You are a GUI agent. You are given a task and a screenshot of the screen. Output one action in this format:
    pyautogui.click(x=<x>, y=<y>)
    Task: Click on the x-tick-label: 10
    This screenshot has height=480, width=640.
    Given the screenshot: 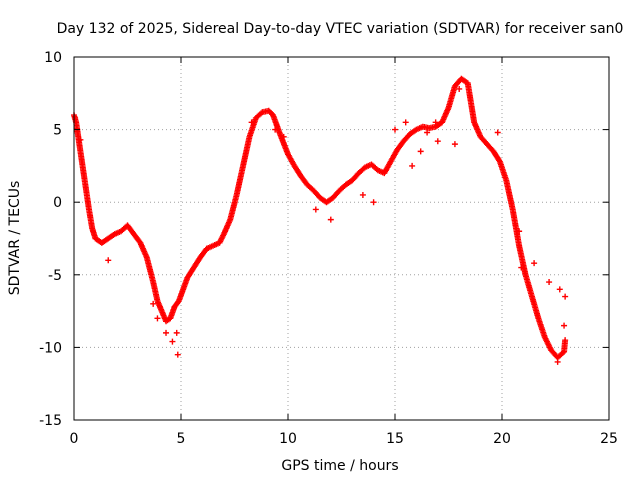 What is the action you would take?
    pyautogui.click(x=288, y=439)
    